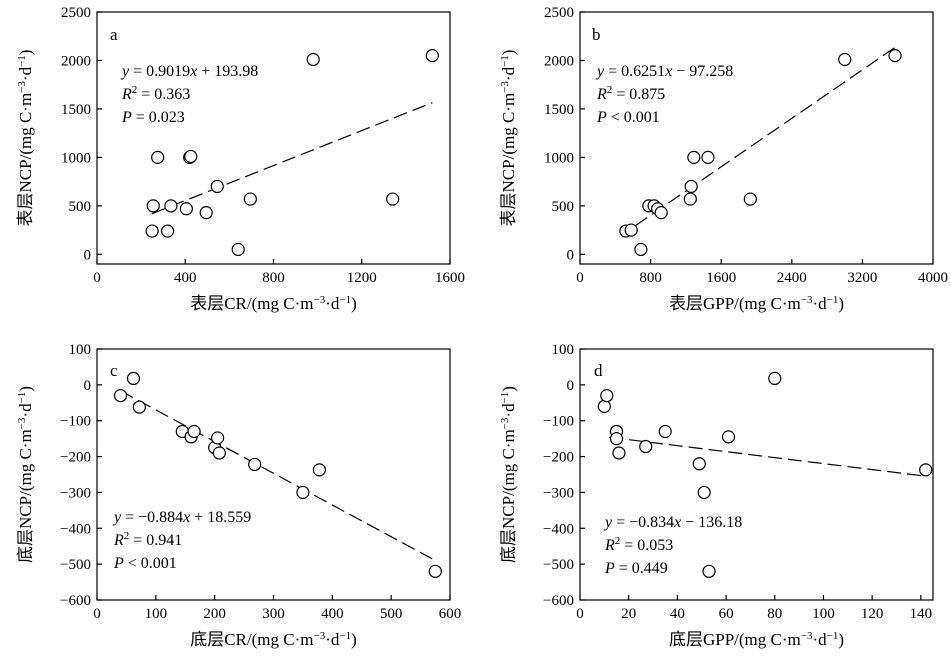 The image size is (950, 658). I want to click on x-tick-label: 1200, so click(362, 278).